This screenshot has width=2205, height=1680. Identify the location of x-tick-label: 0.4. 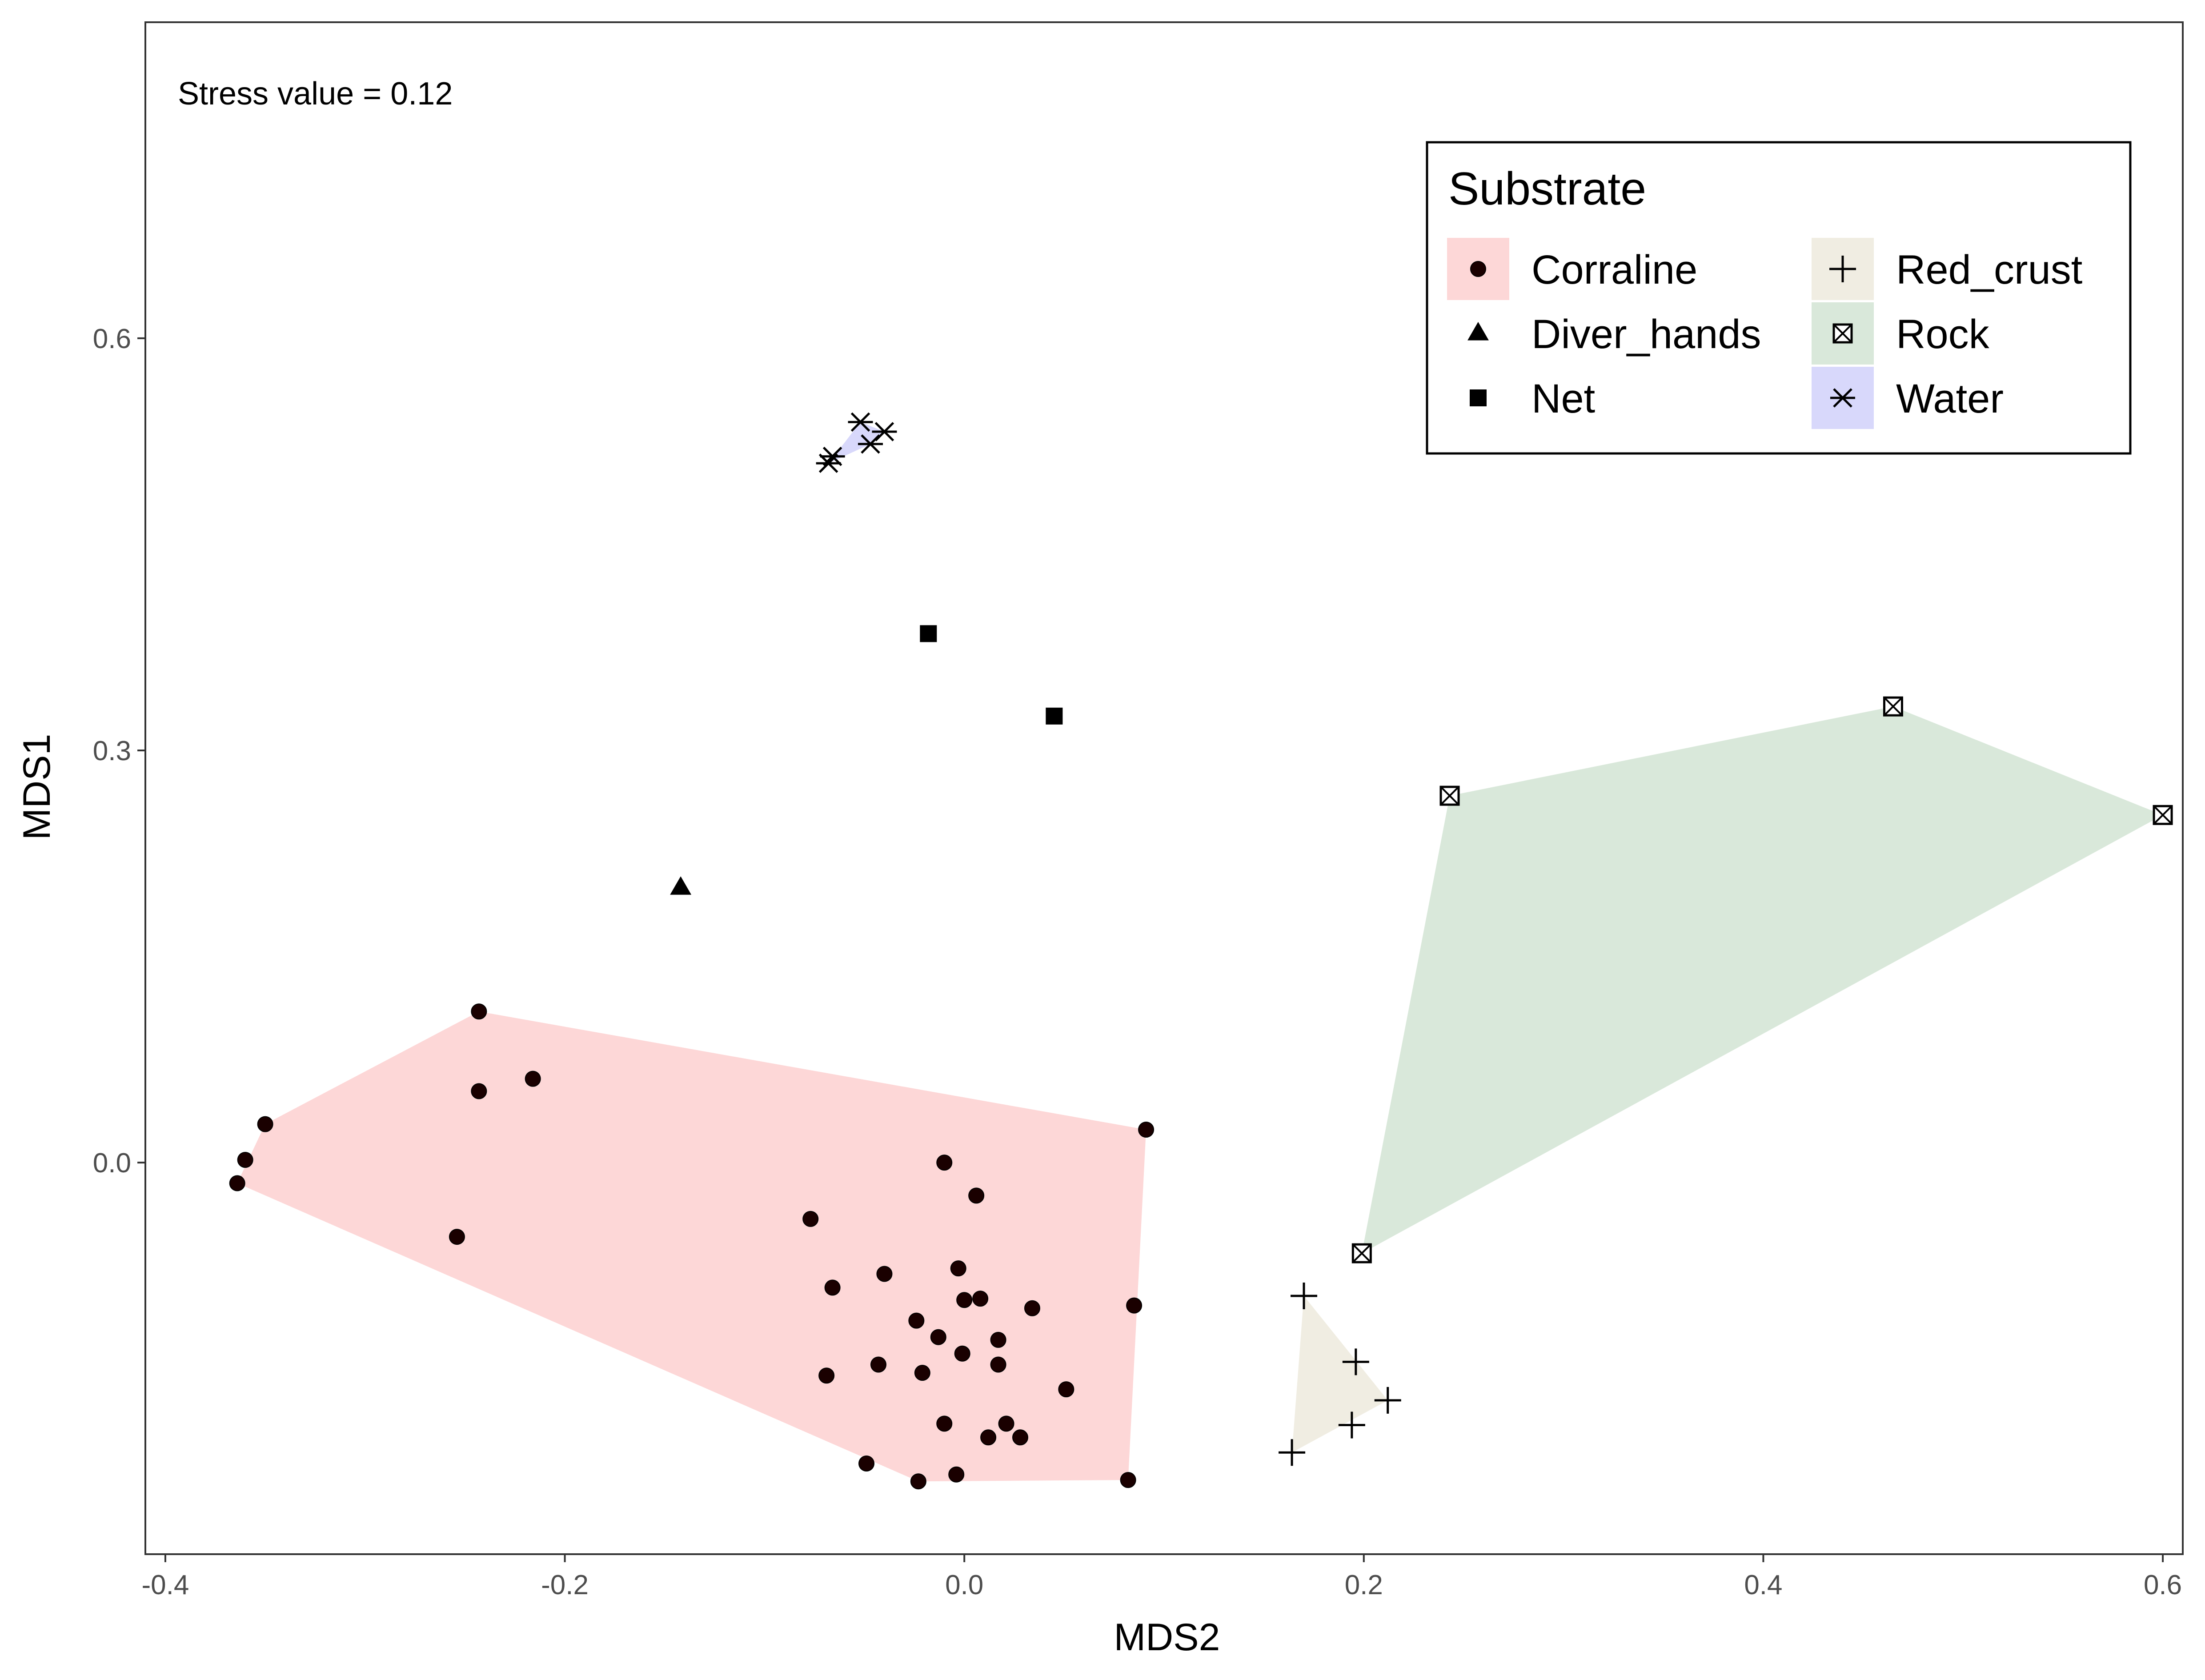
(1763, 1585).